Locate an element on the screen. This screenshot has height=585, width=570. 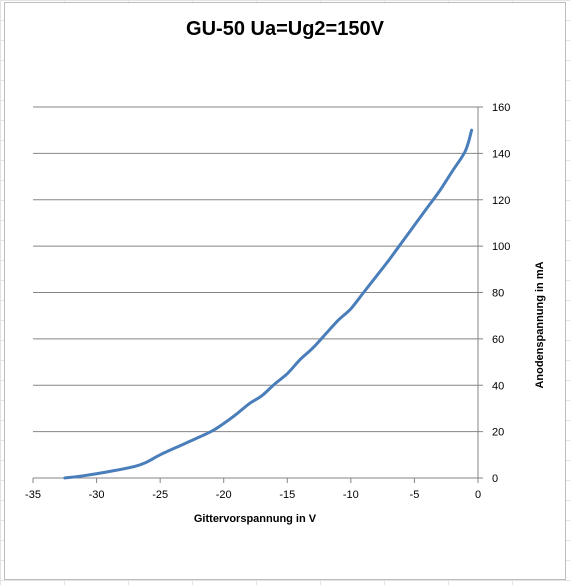
y-axis-label: Anodenspannung in mA is located at coordinates (540, 324).